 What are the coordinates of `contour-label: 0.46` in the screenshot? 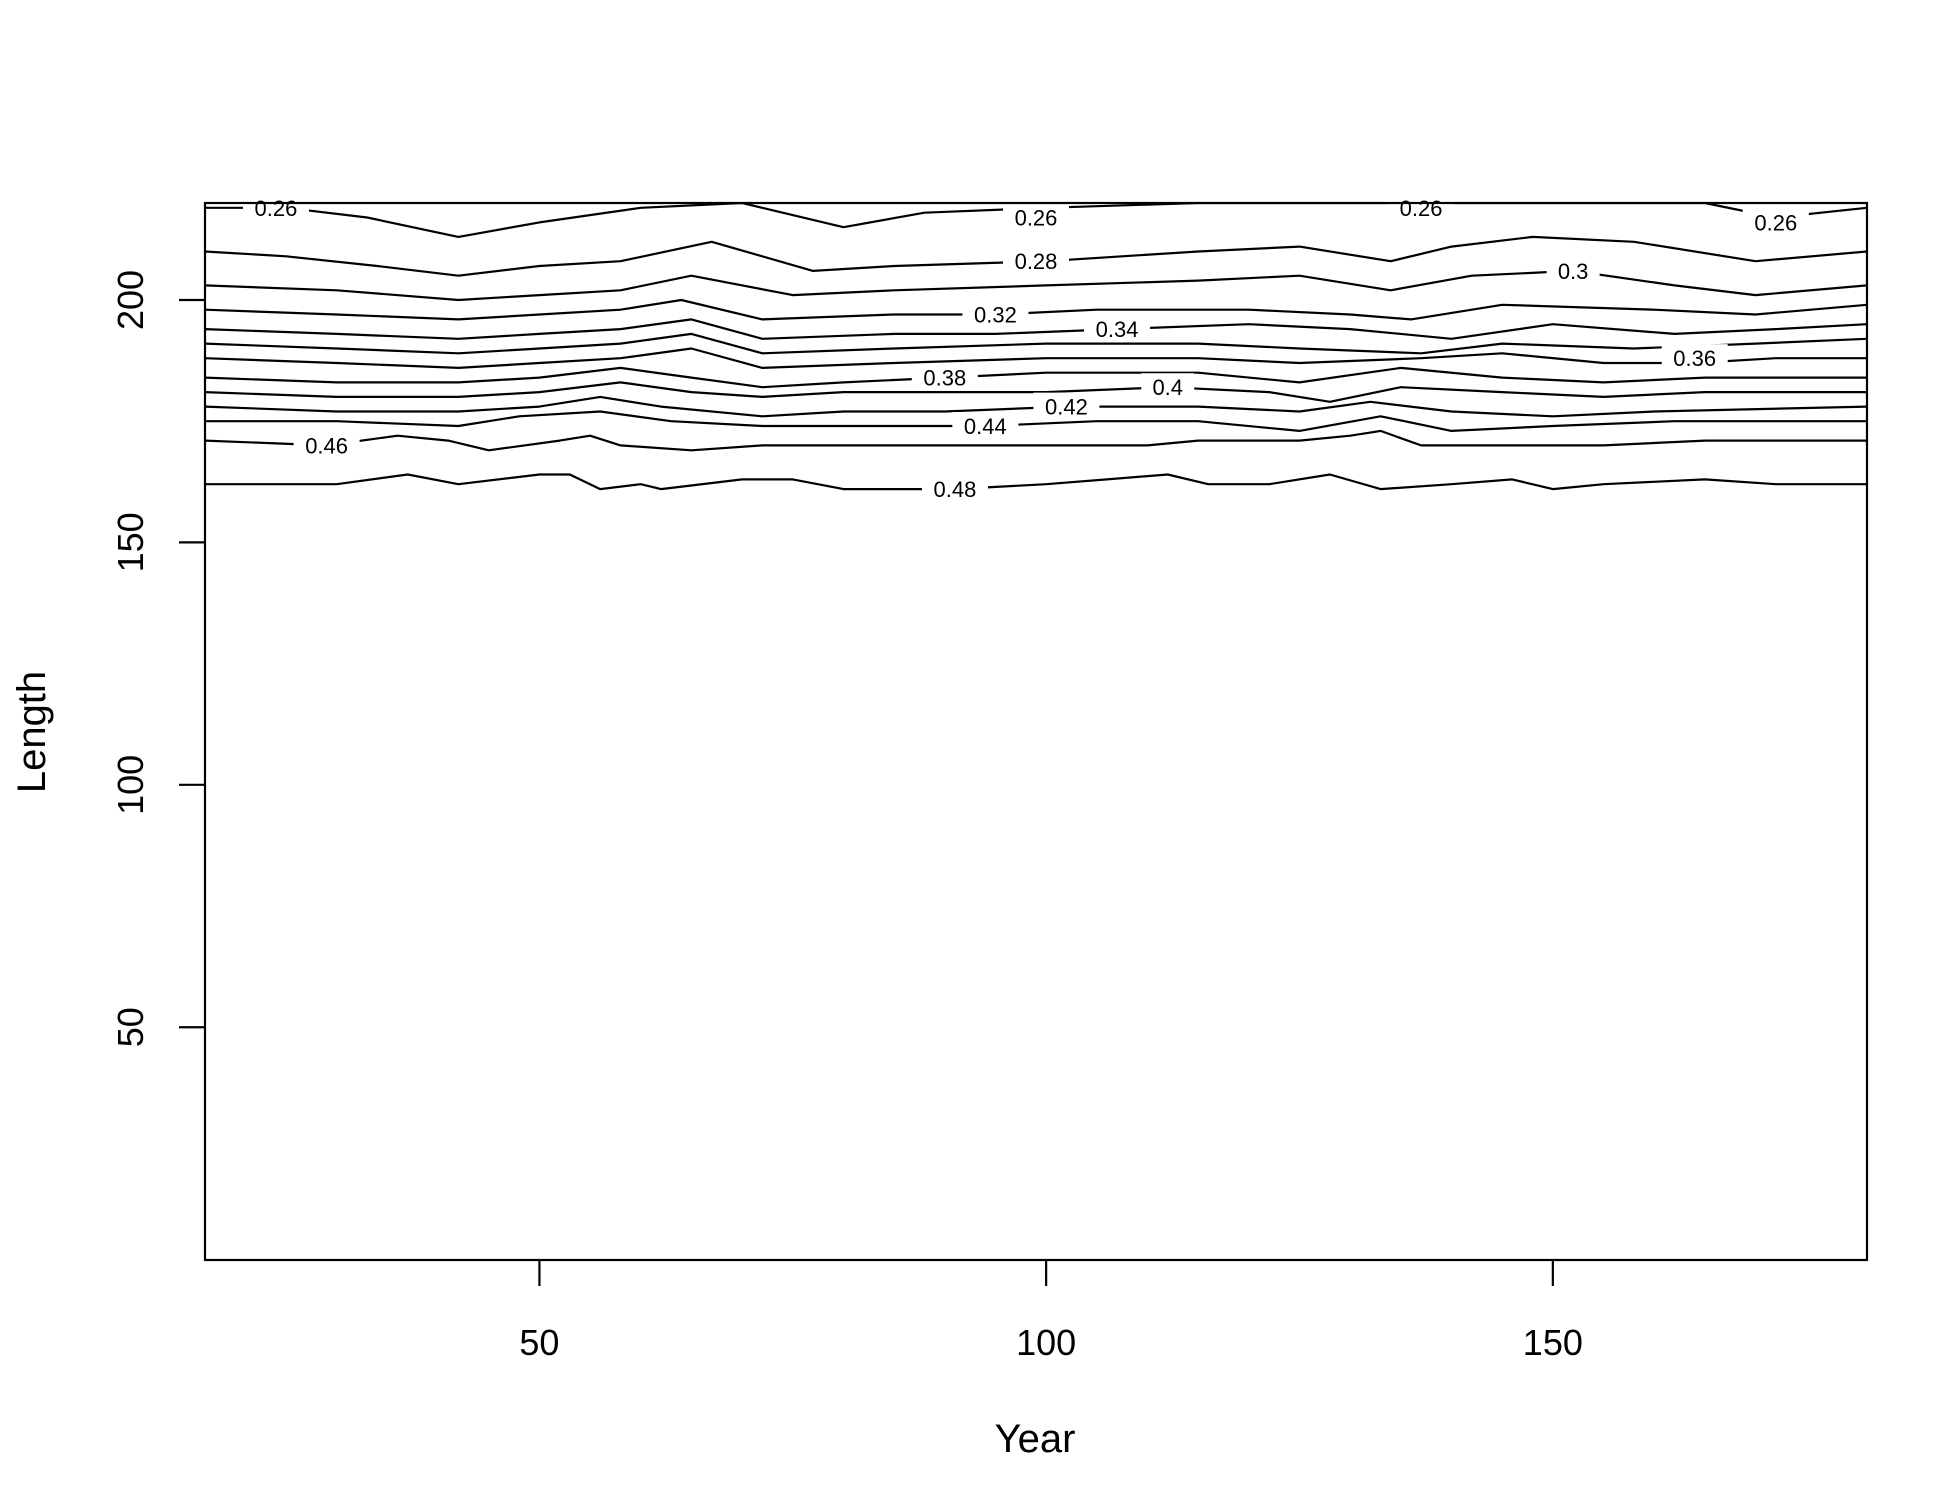 It's located at (326, 445).